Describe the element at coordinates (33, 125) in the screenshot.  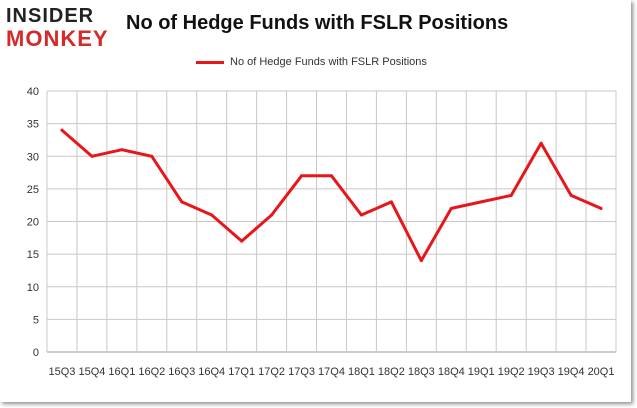
I see `y-tick-label: 35` at that location.